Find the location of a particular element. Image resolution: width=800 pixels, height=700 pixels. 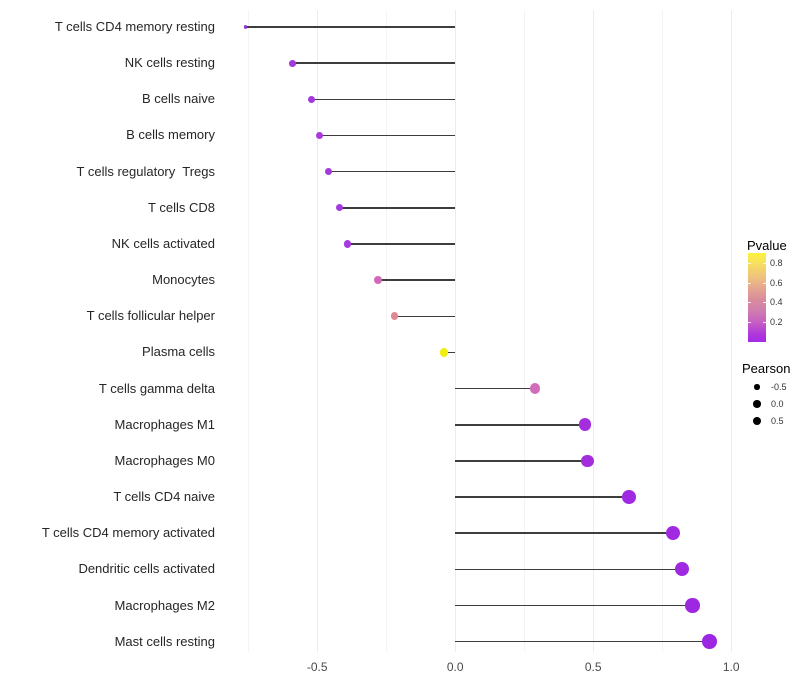

x-tick-label: -0.5 is located at coordinates (317, 667).